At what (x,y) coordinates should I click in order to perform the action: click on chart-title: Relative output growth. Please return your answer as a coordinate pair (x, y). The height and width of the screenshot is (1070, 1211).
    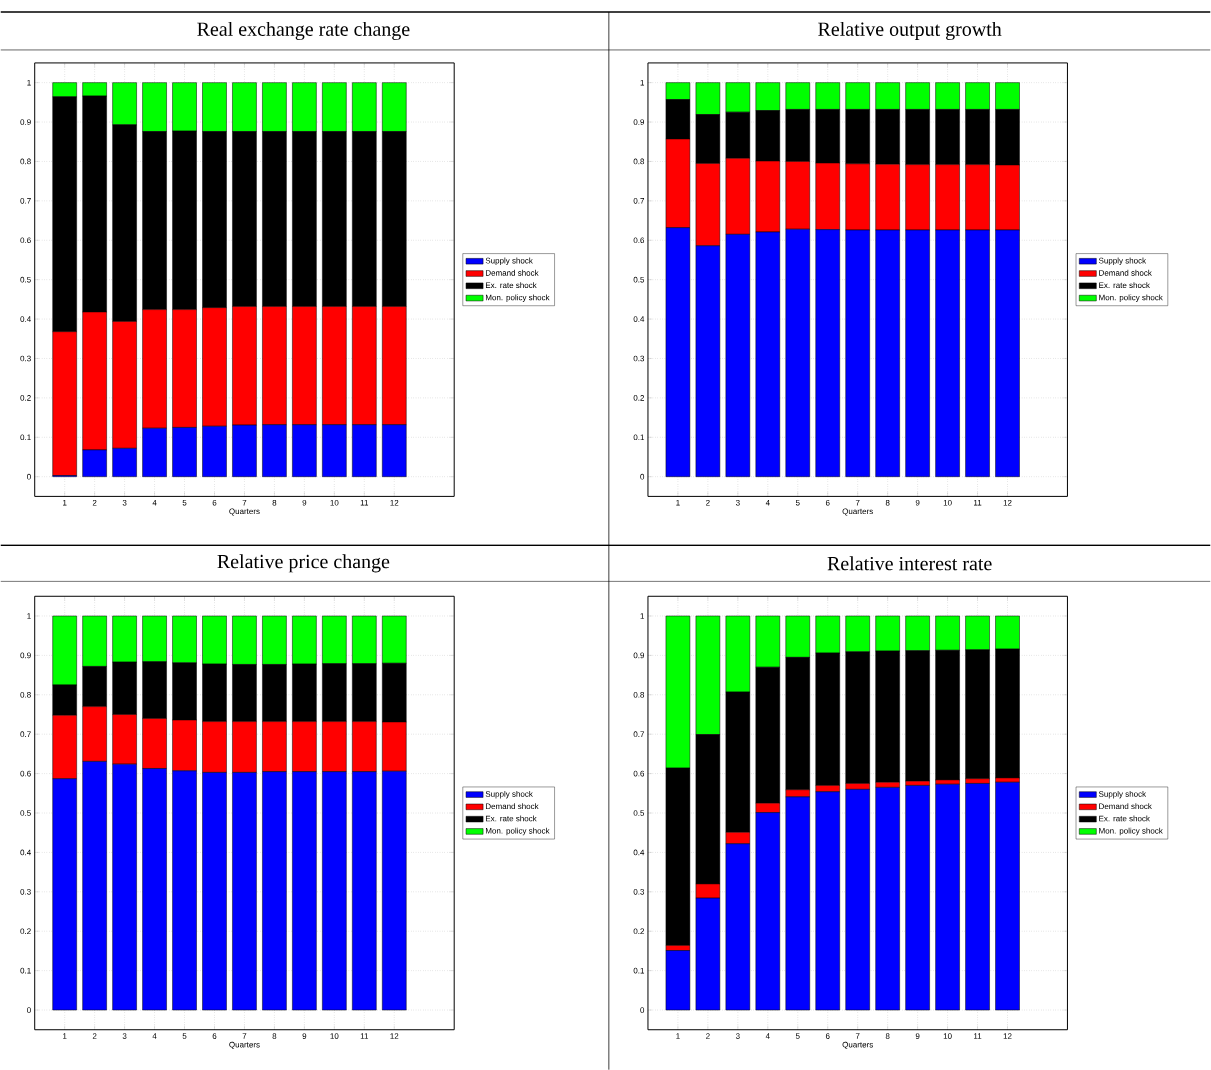
    Looking at the image, I should click on (910, 30).